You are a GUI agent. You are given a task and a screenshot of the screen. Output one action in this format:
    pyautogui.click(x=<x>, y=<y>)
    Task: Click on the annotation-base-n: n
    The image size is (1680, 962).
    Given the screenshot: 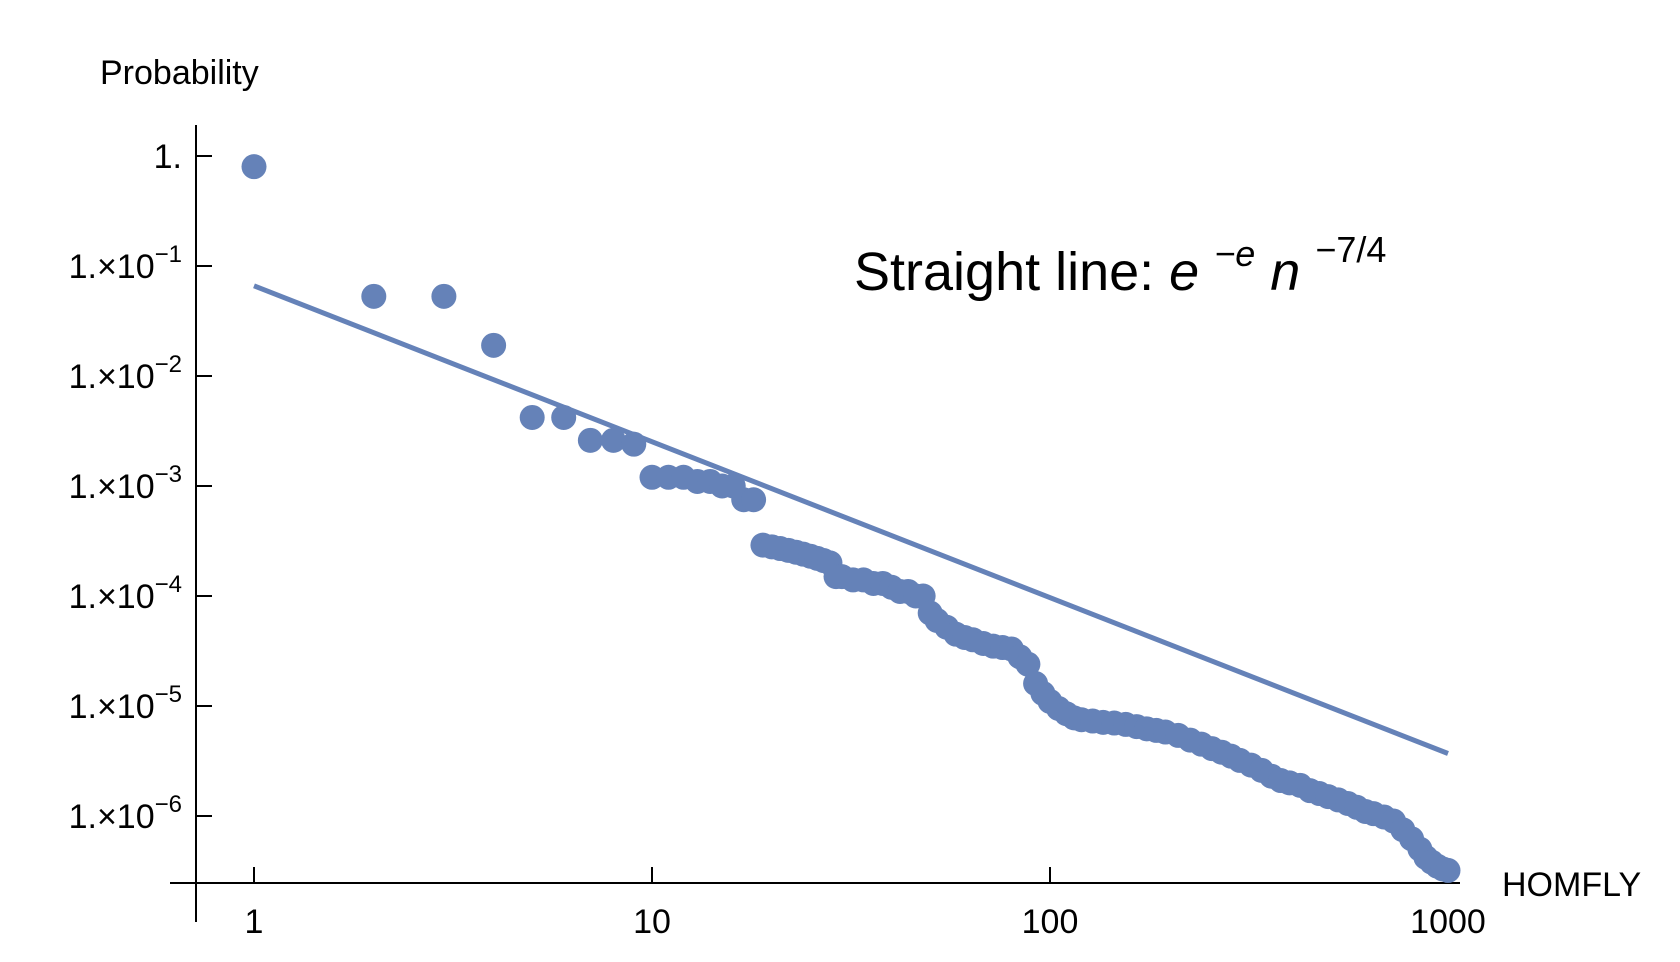 What is the action you would take?
    pyautogui.click(x=1285, y=272)
    